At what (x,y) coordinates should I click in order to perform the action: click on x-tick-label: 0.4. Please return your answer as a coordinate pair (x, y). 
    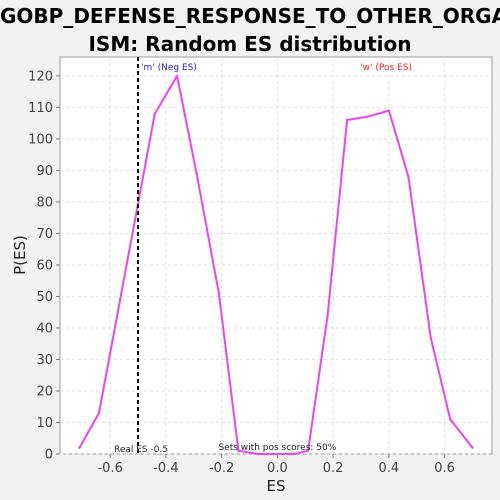
    Looking at the image, I should click on (389, 468).